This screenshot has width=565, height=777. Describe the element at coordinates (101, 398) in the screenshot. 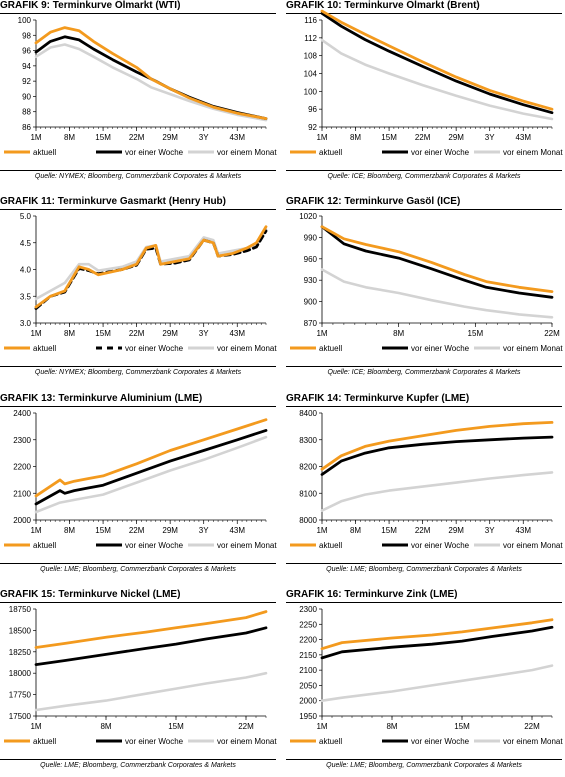

I see `chart-title: GRAFIK 13: Terminkurve Aluminium (LME)` at that location.